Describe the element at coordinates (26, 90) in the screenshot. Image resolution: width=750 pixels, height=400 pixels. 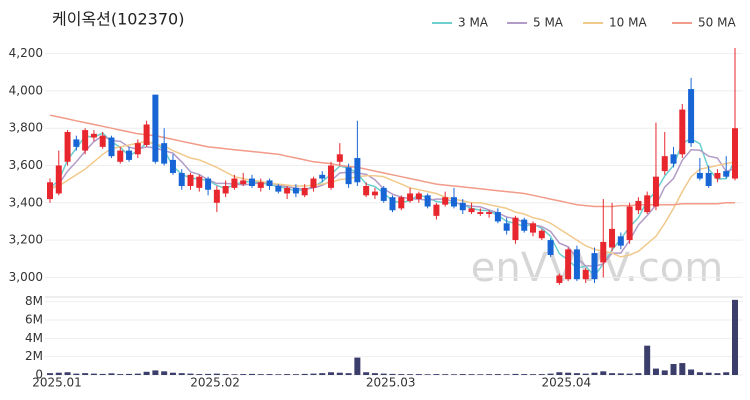
I see `y-tick-label: 4,000` at that location.